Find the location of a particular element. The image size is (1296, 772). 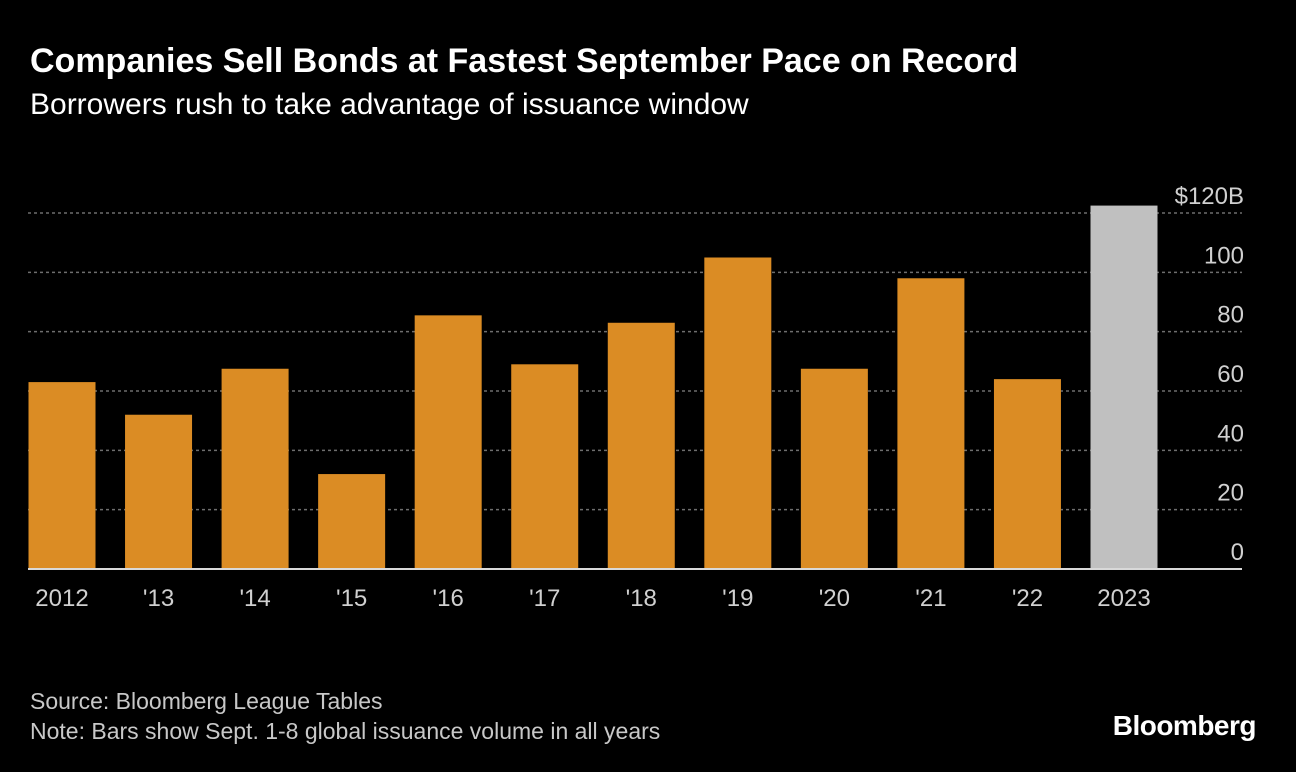

x-tick-label: 2012 is located at coordinates (61, 598).